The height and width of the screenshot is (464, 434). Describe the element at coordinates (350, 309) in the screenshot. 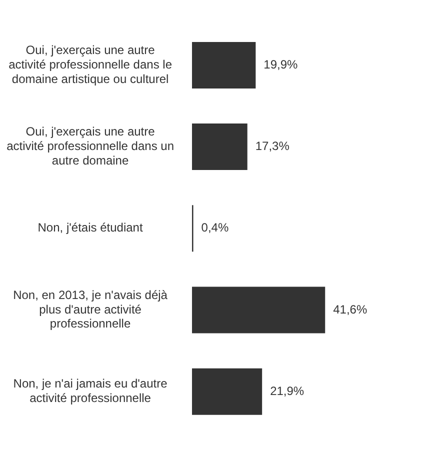

I see `data-label: 41,6%` at that location.